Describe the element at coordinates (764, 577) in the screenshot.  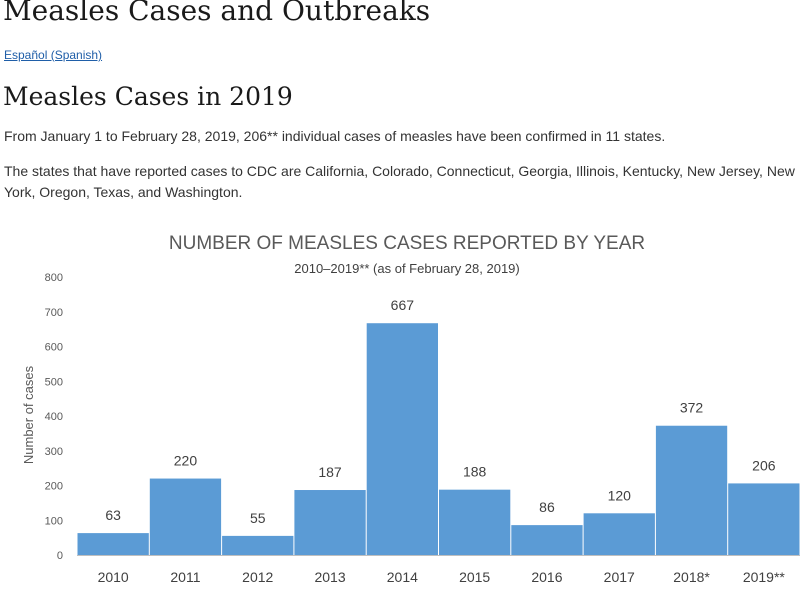
I see `x-tick-label: 2019**` at that location.